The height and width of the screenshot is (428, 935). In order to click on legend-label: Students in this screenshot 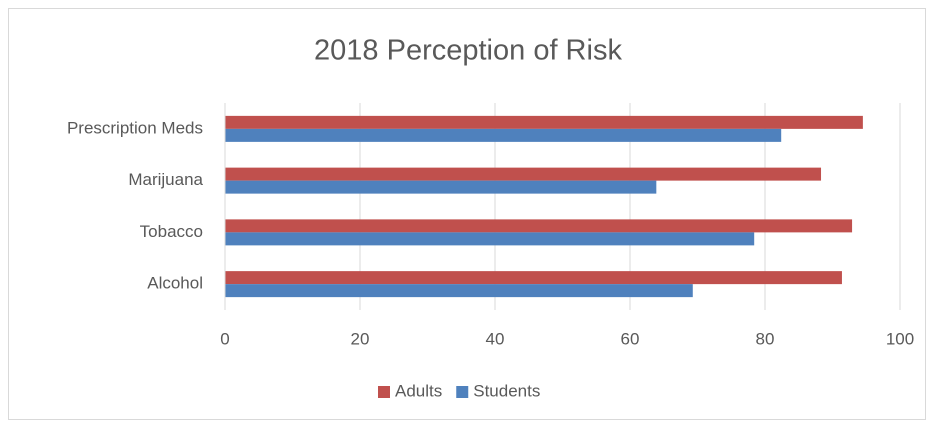, I will do `click(506, 390)`.